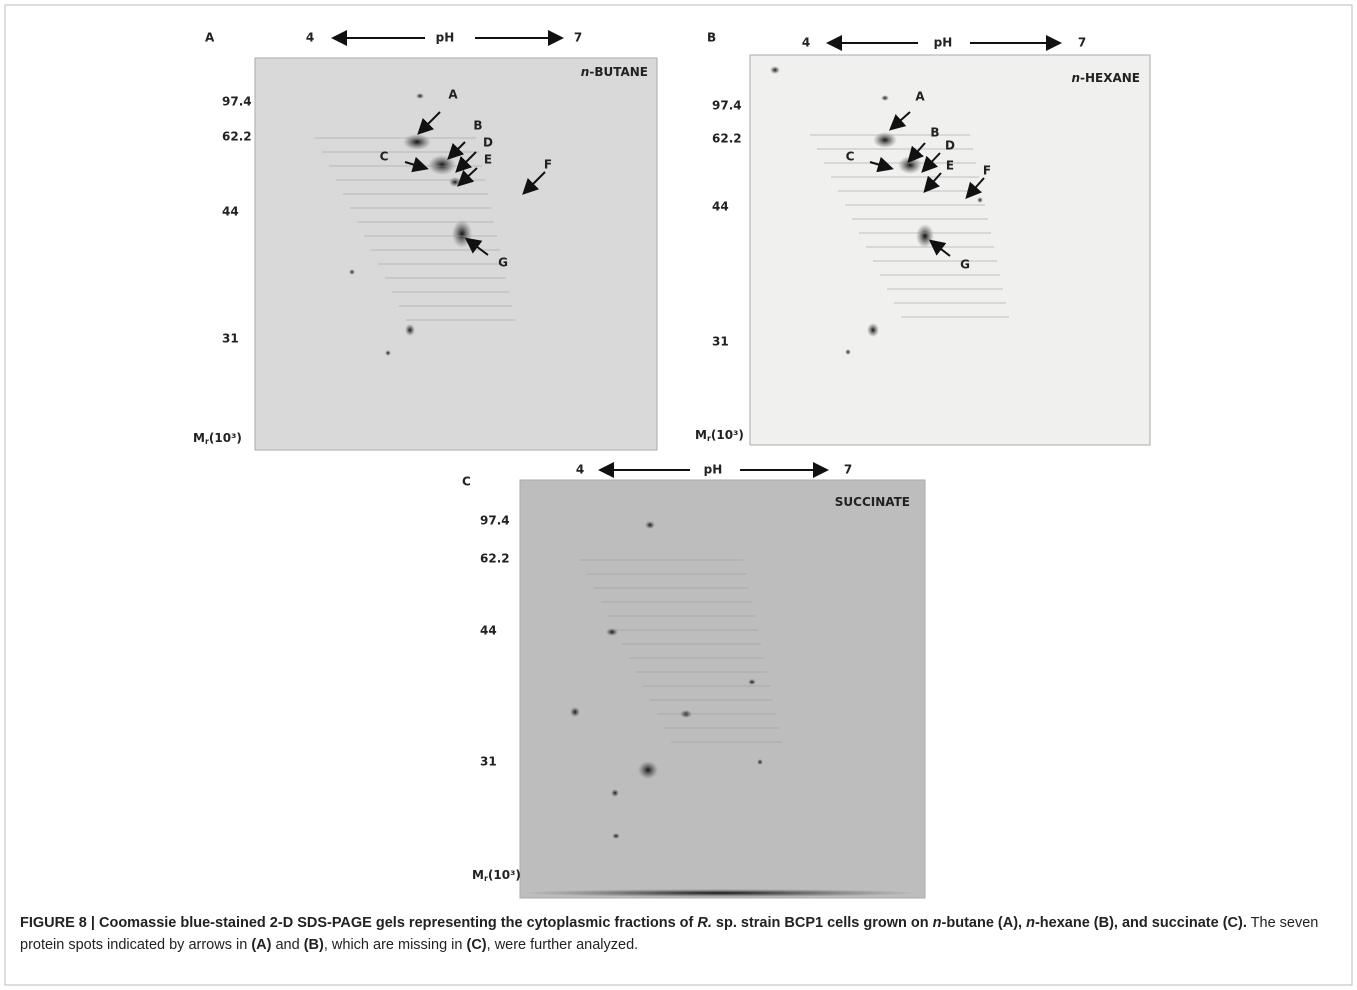 The image size is (1357, 990). Describe the element at coordinates (562, 945) in the screenshot. I see `caption-segment: , were further analyzed.` at that location.